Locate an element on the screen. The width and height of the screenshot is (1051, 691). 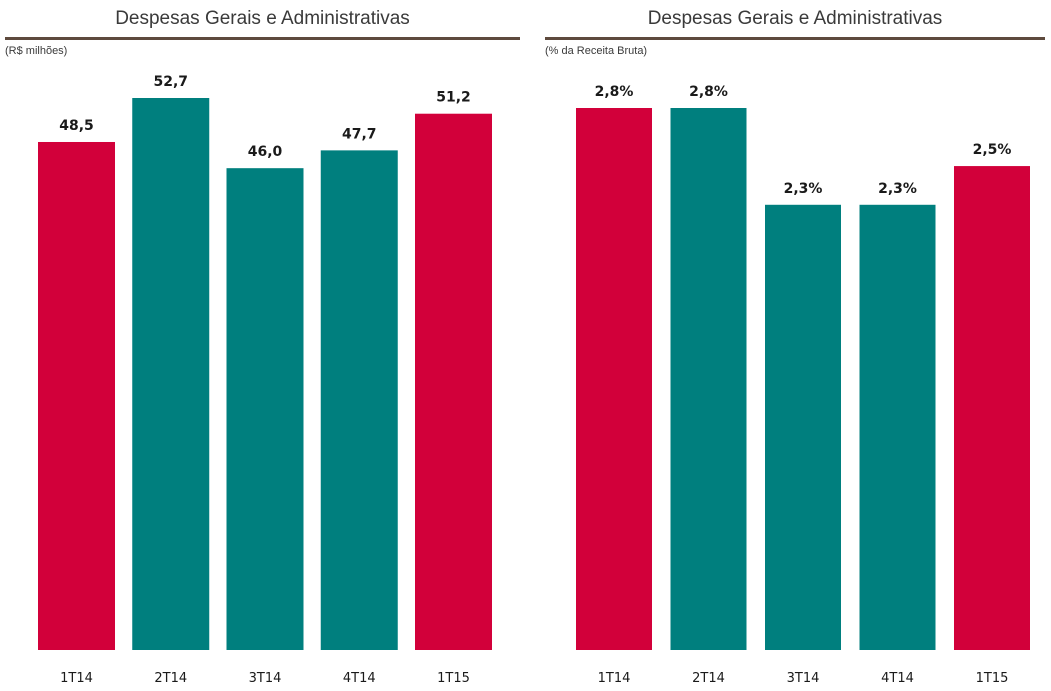
data-label: 52,7 is located at coordinates (170, 82).